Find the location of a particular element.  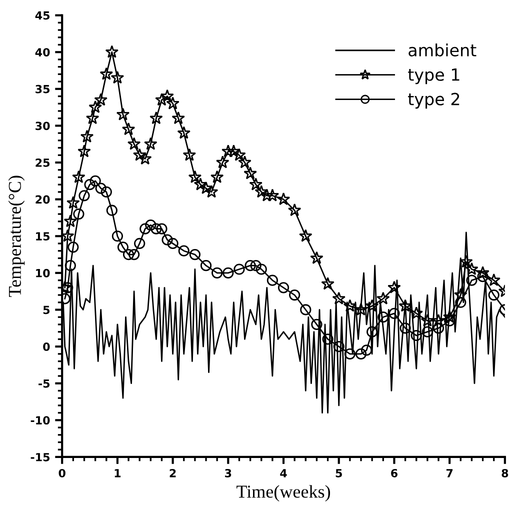

y-tick-label: 25 is located at coordinates (43, 162).